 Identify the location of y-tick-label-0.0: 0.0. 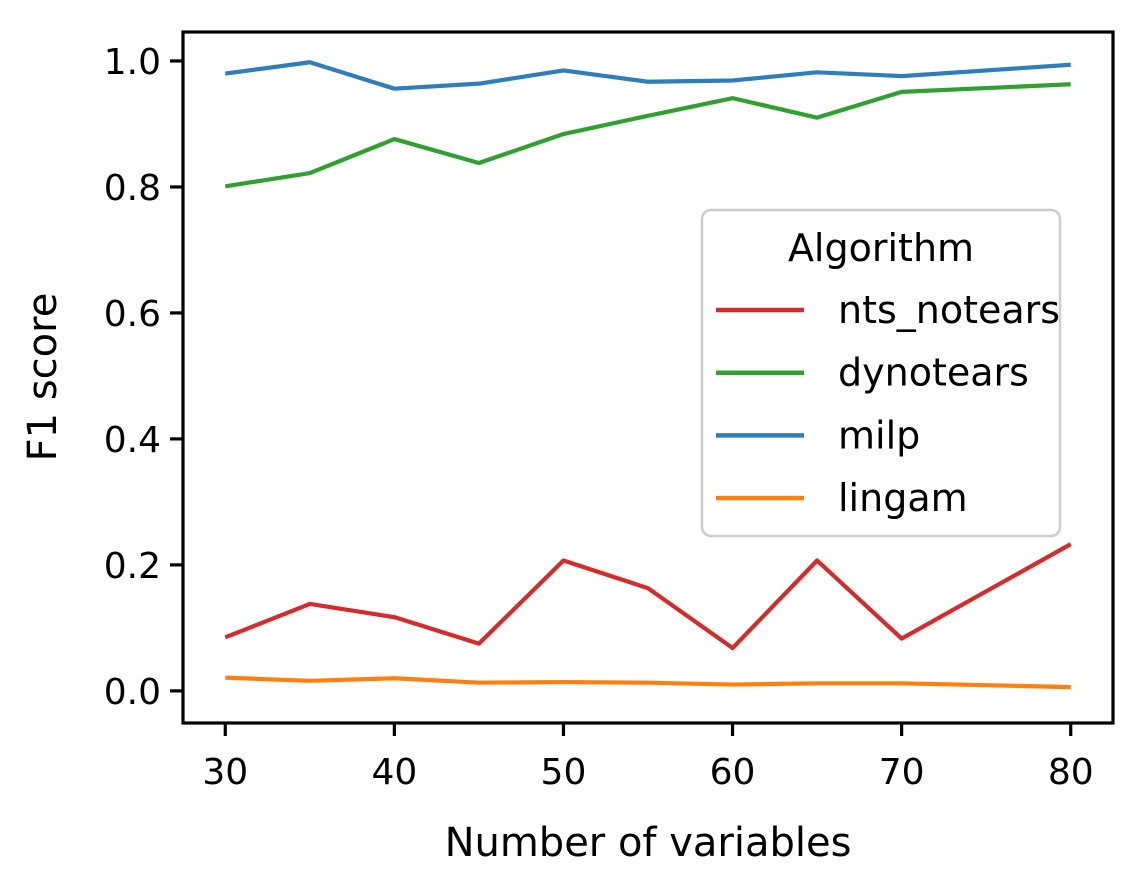
(132, 692).